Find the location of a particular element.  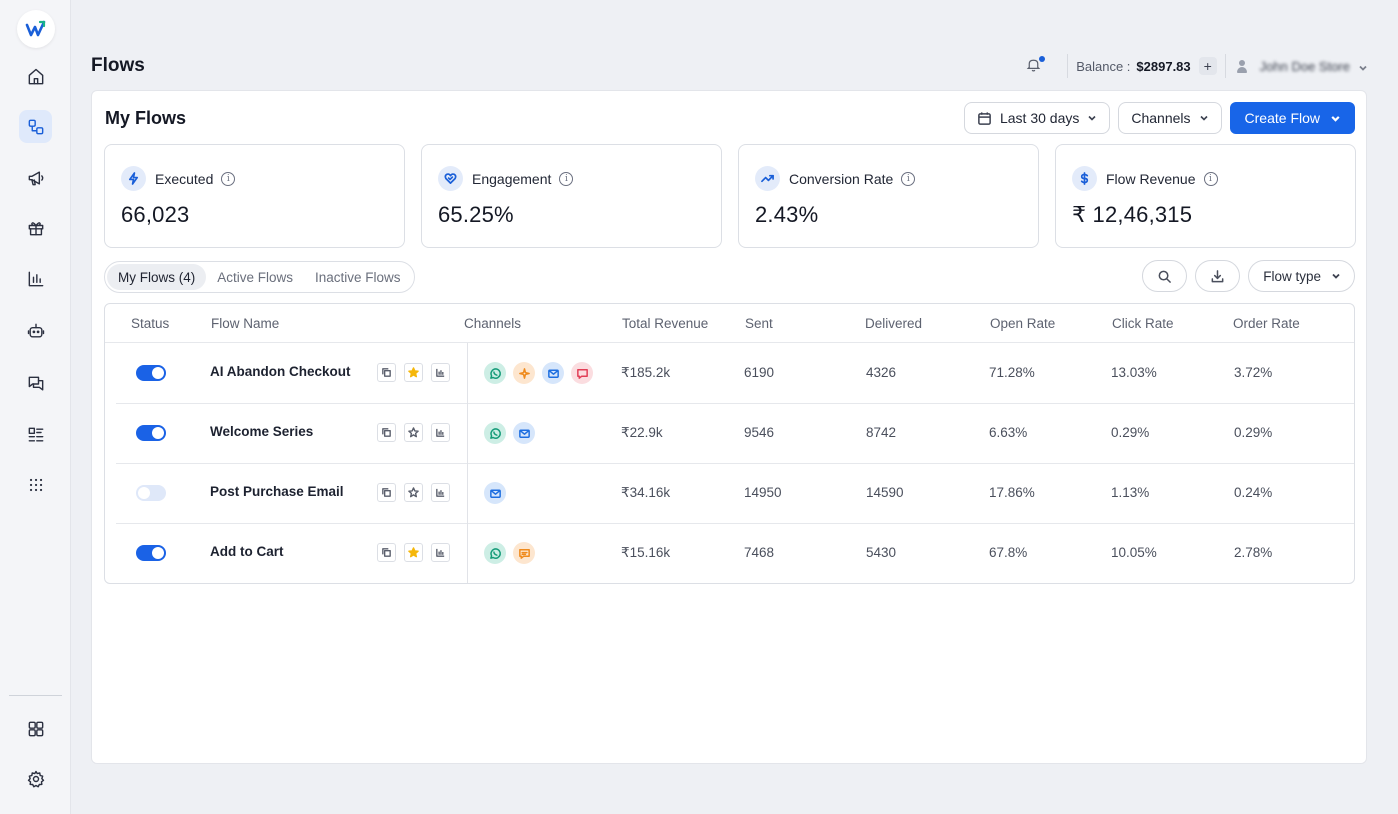

column-header: Total Revenue is located at coordinates (665, 323).